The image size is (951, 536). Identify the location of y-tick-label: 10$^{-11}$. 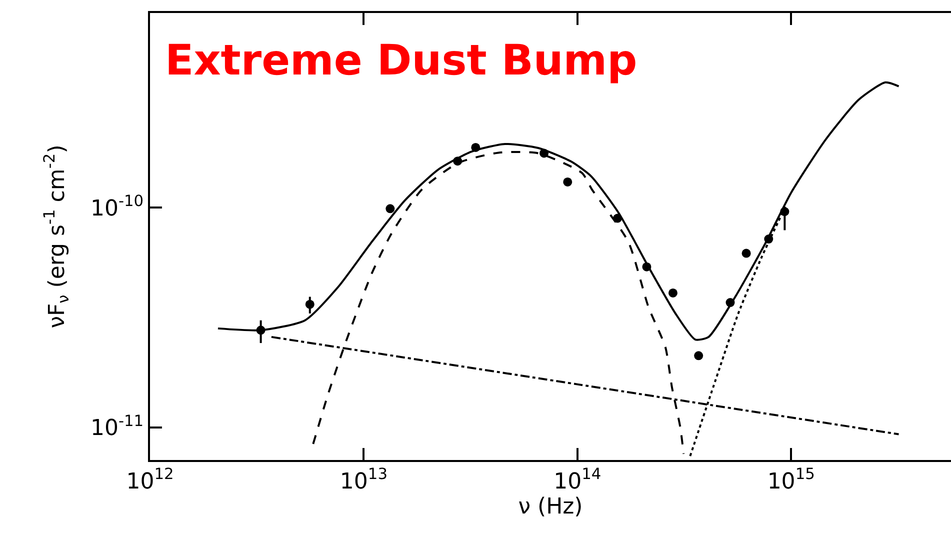
(117, 427).